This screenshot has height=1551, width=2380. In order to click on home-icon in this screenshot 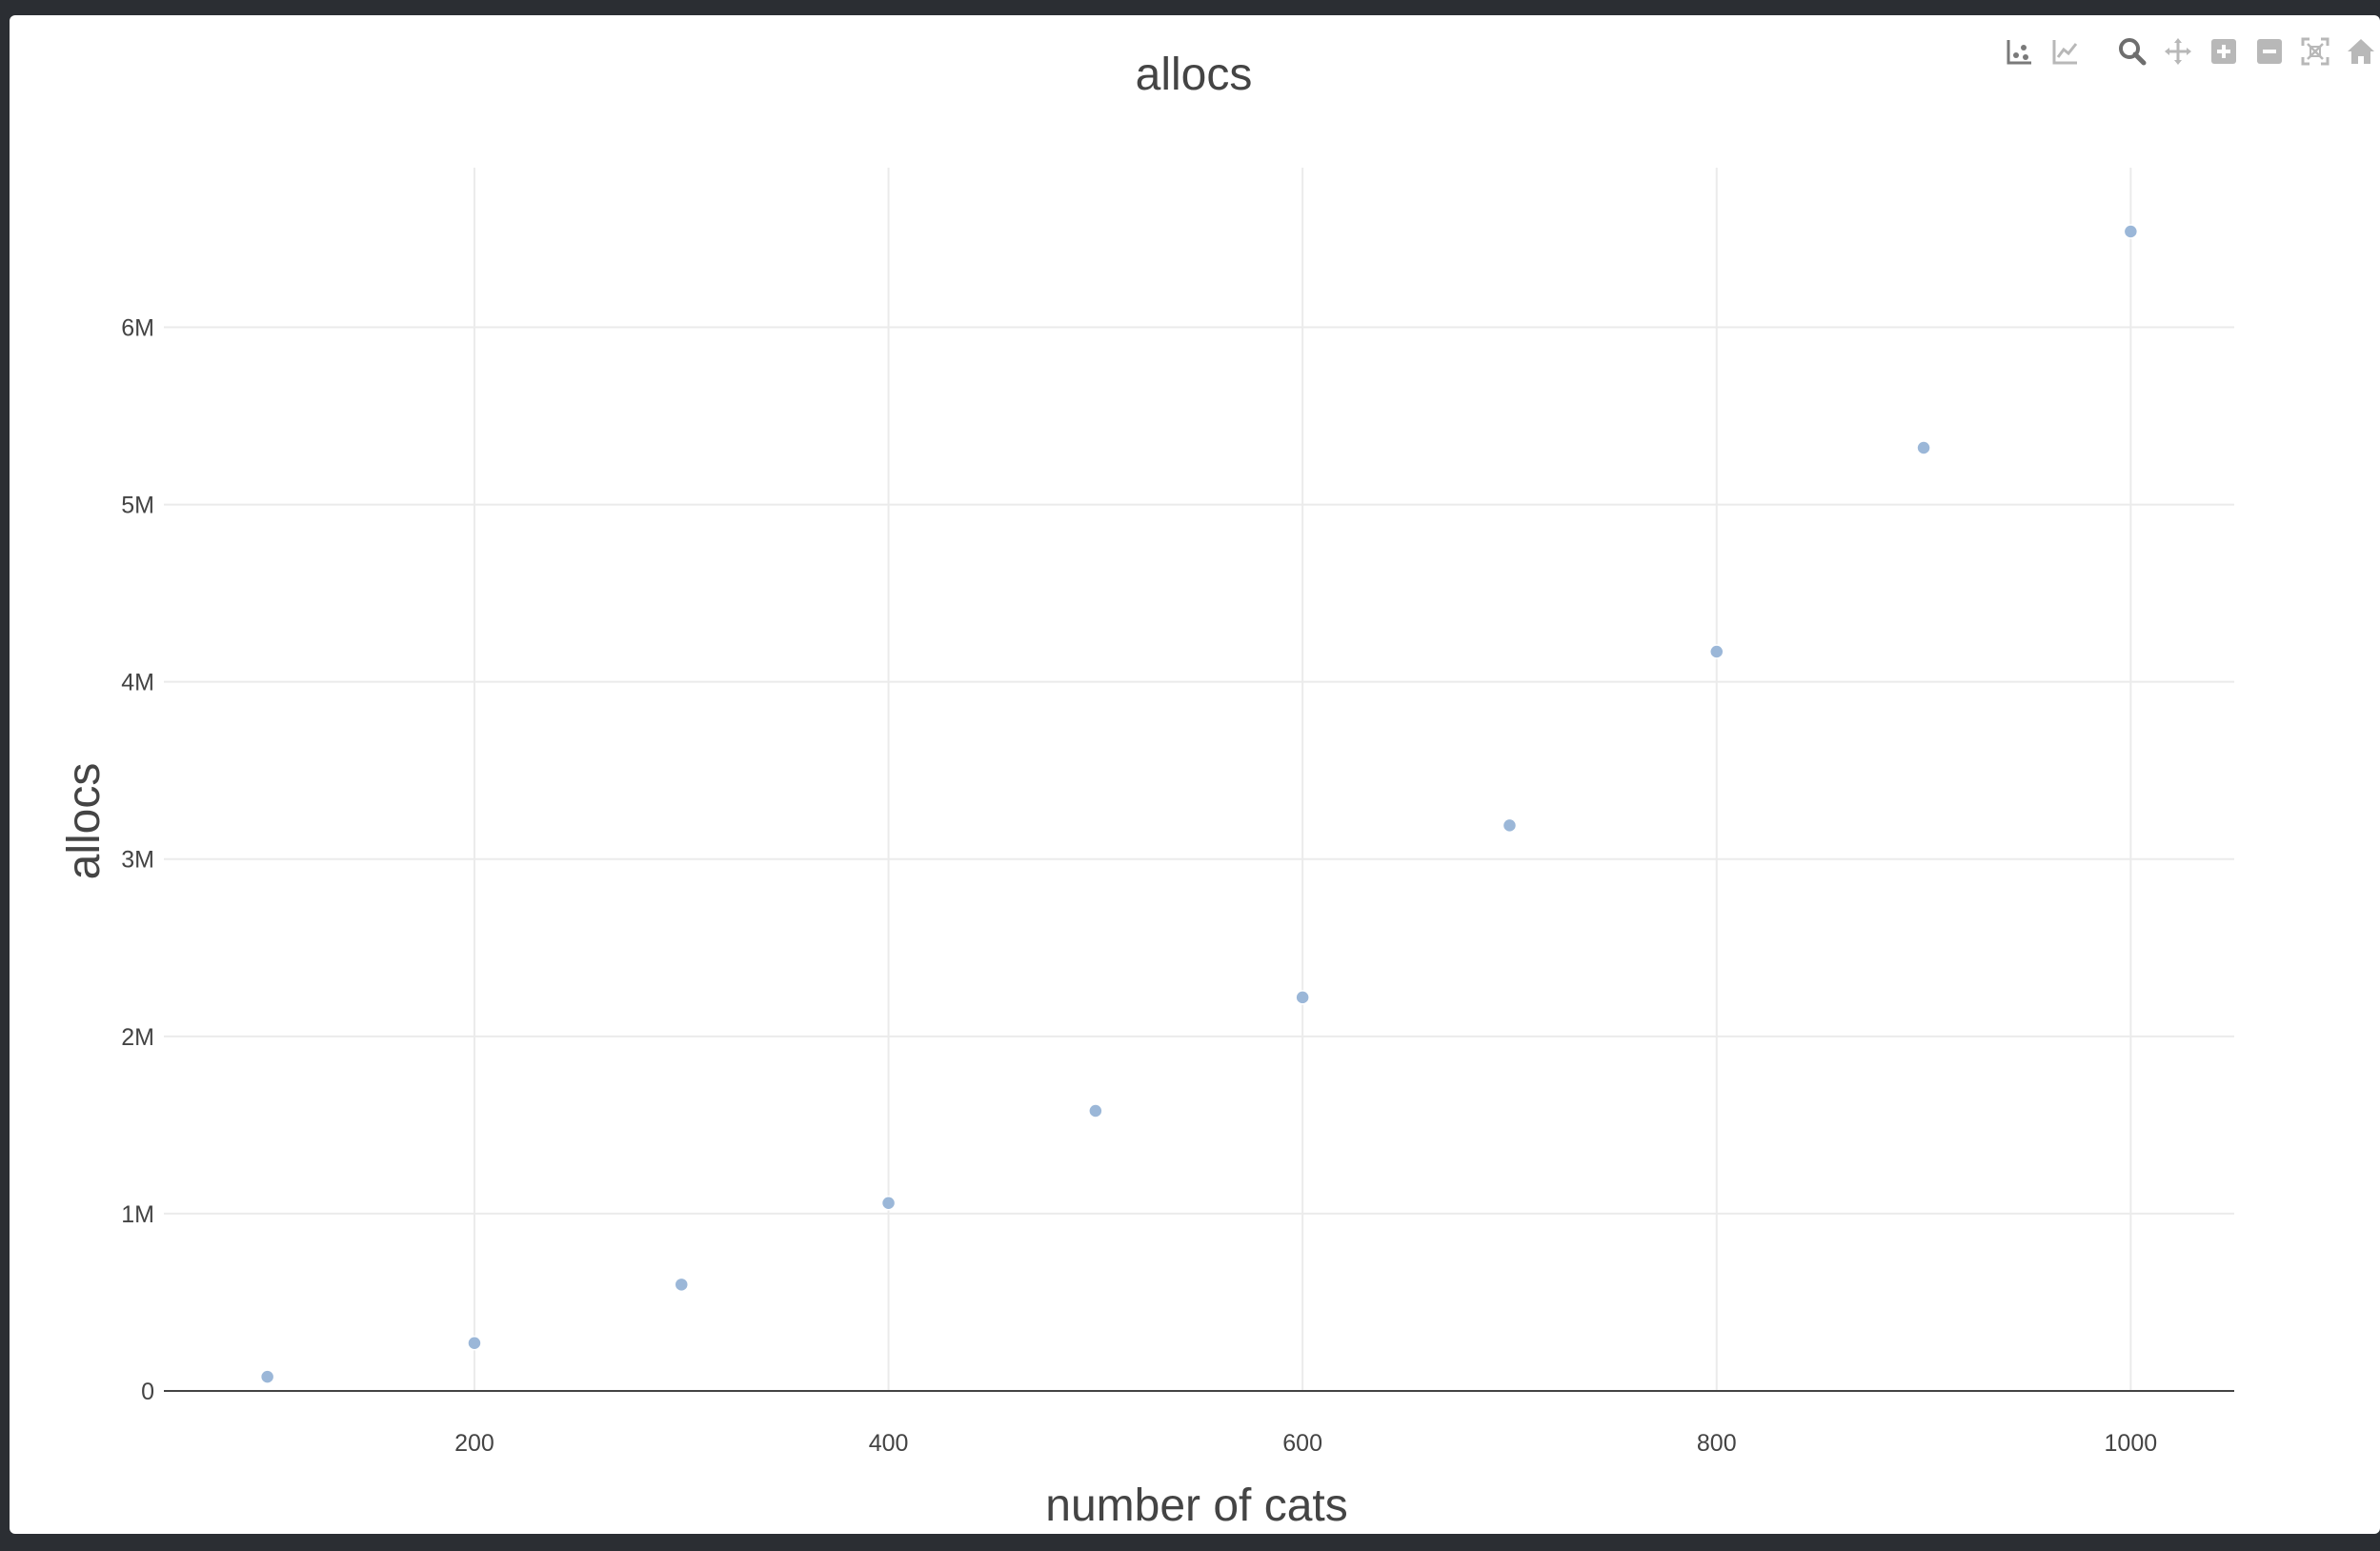, I will do `click(2361, 51)`.